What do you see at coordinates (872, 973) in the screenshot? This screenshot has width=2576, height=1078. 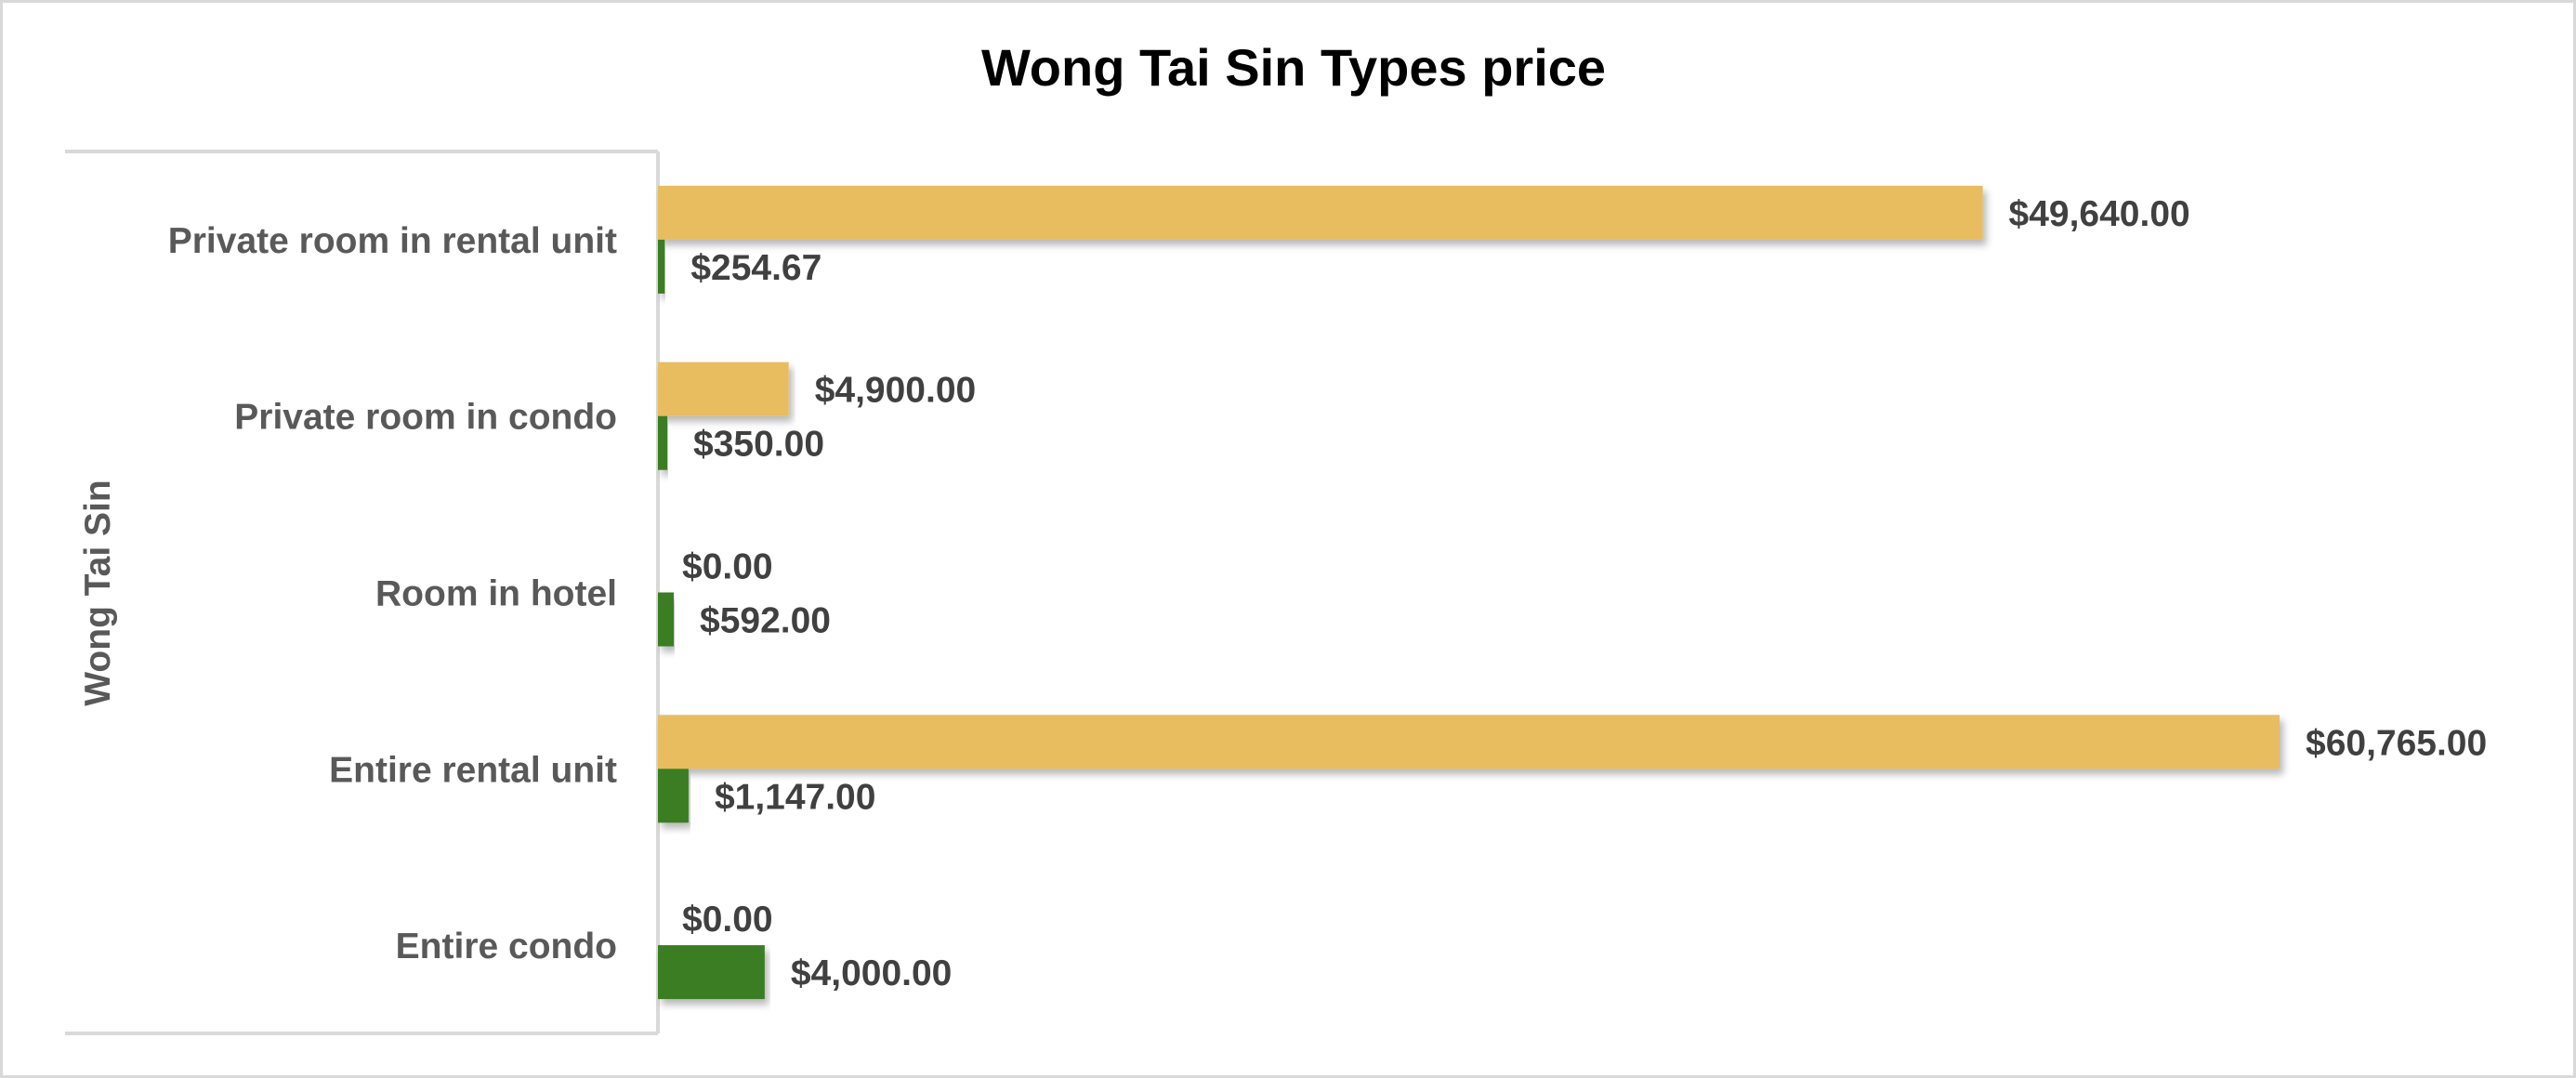 I see `data-label: $4,000.00` at bounding box center [872, 973].